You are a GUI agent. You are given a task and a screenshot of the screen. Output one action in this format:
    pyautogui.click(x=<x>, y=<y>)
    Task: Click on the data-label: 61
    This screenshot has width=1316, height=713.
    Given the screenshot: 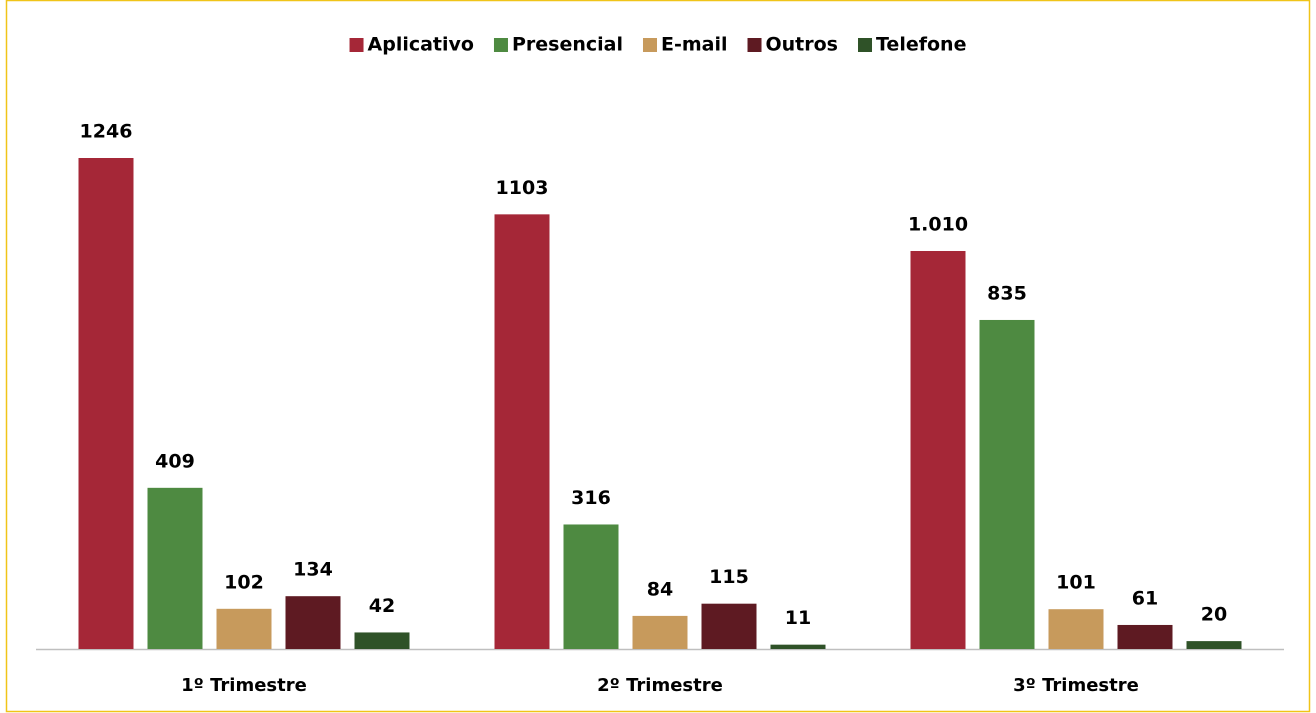 What is the action you would take?
    pyautogui.click(x=1145, y=598)
    